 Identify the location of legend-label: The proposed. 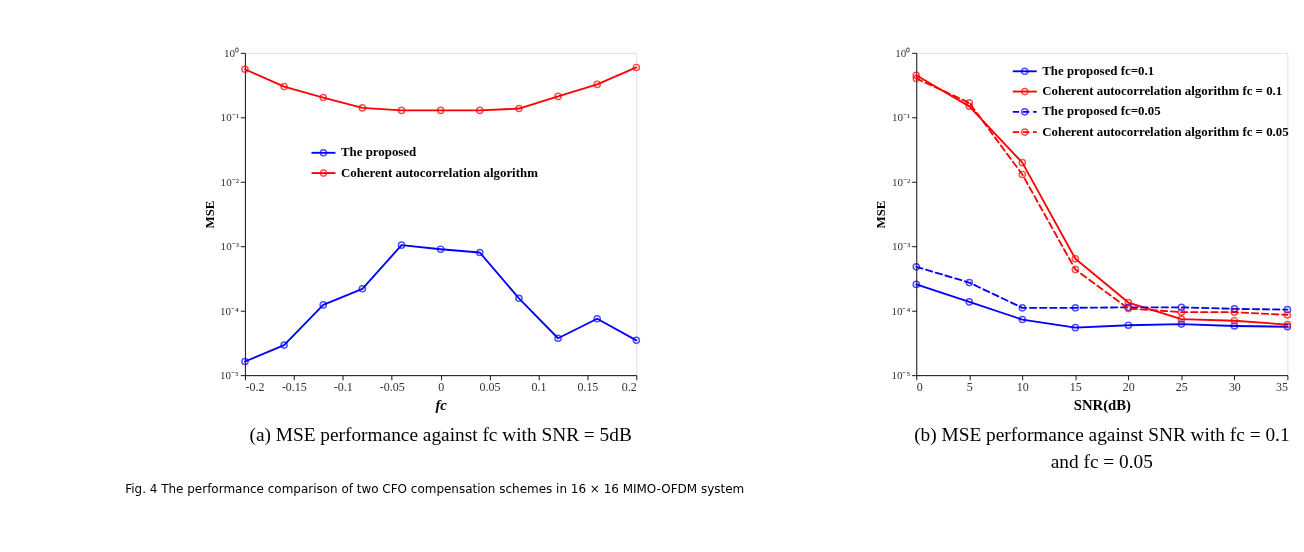
(379, 152).